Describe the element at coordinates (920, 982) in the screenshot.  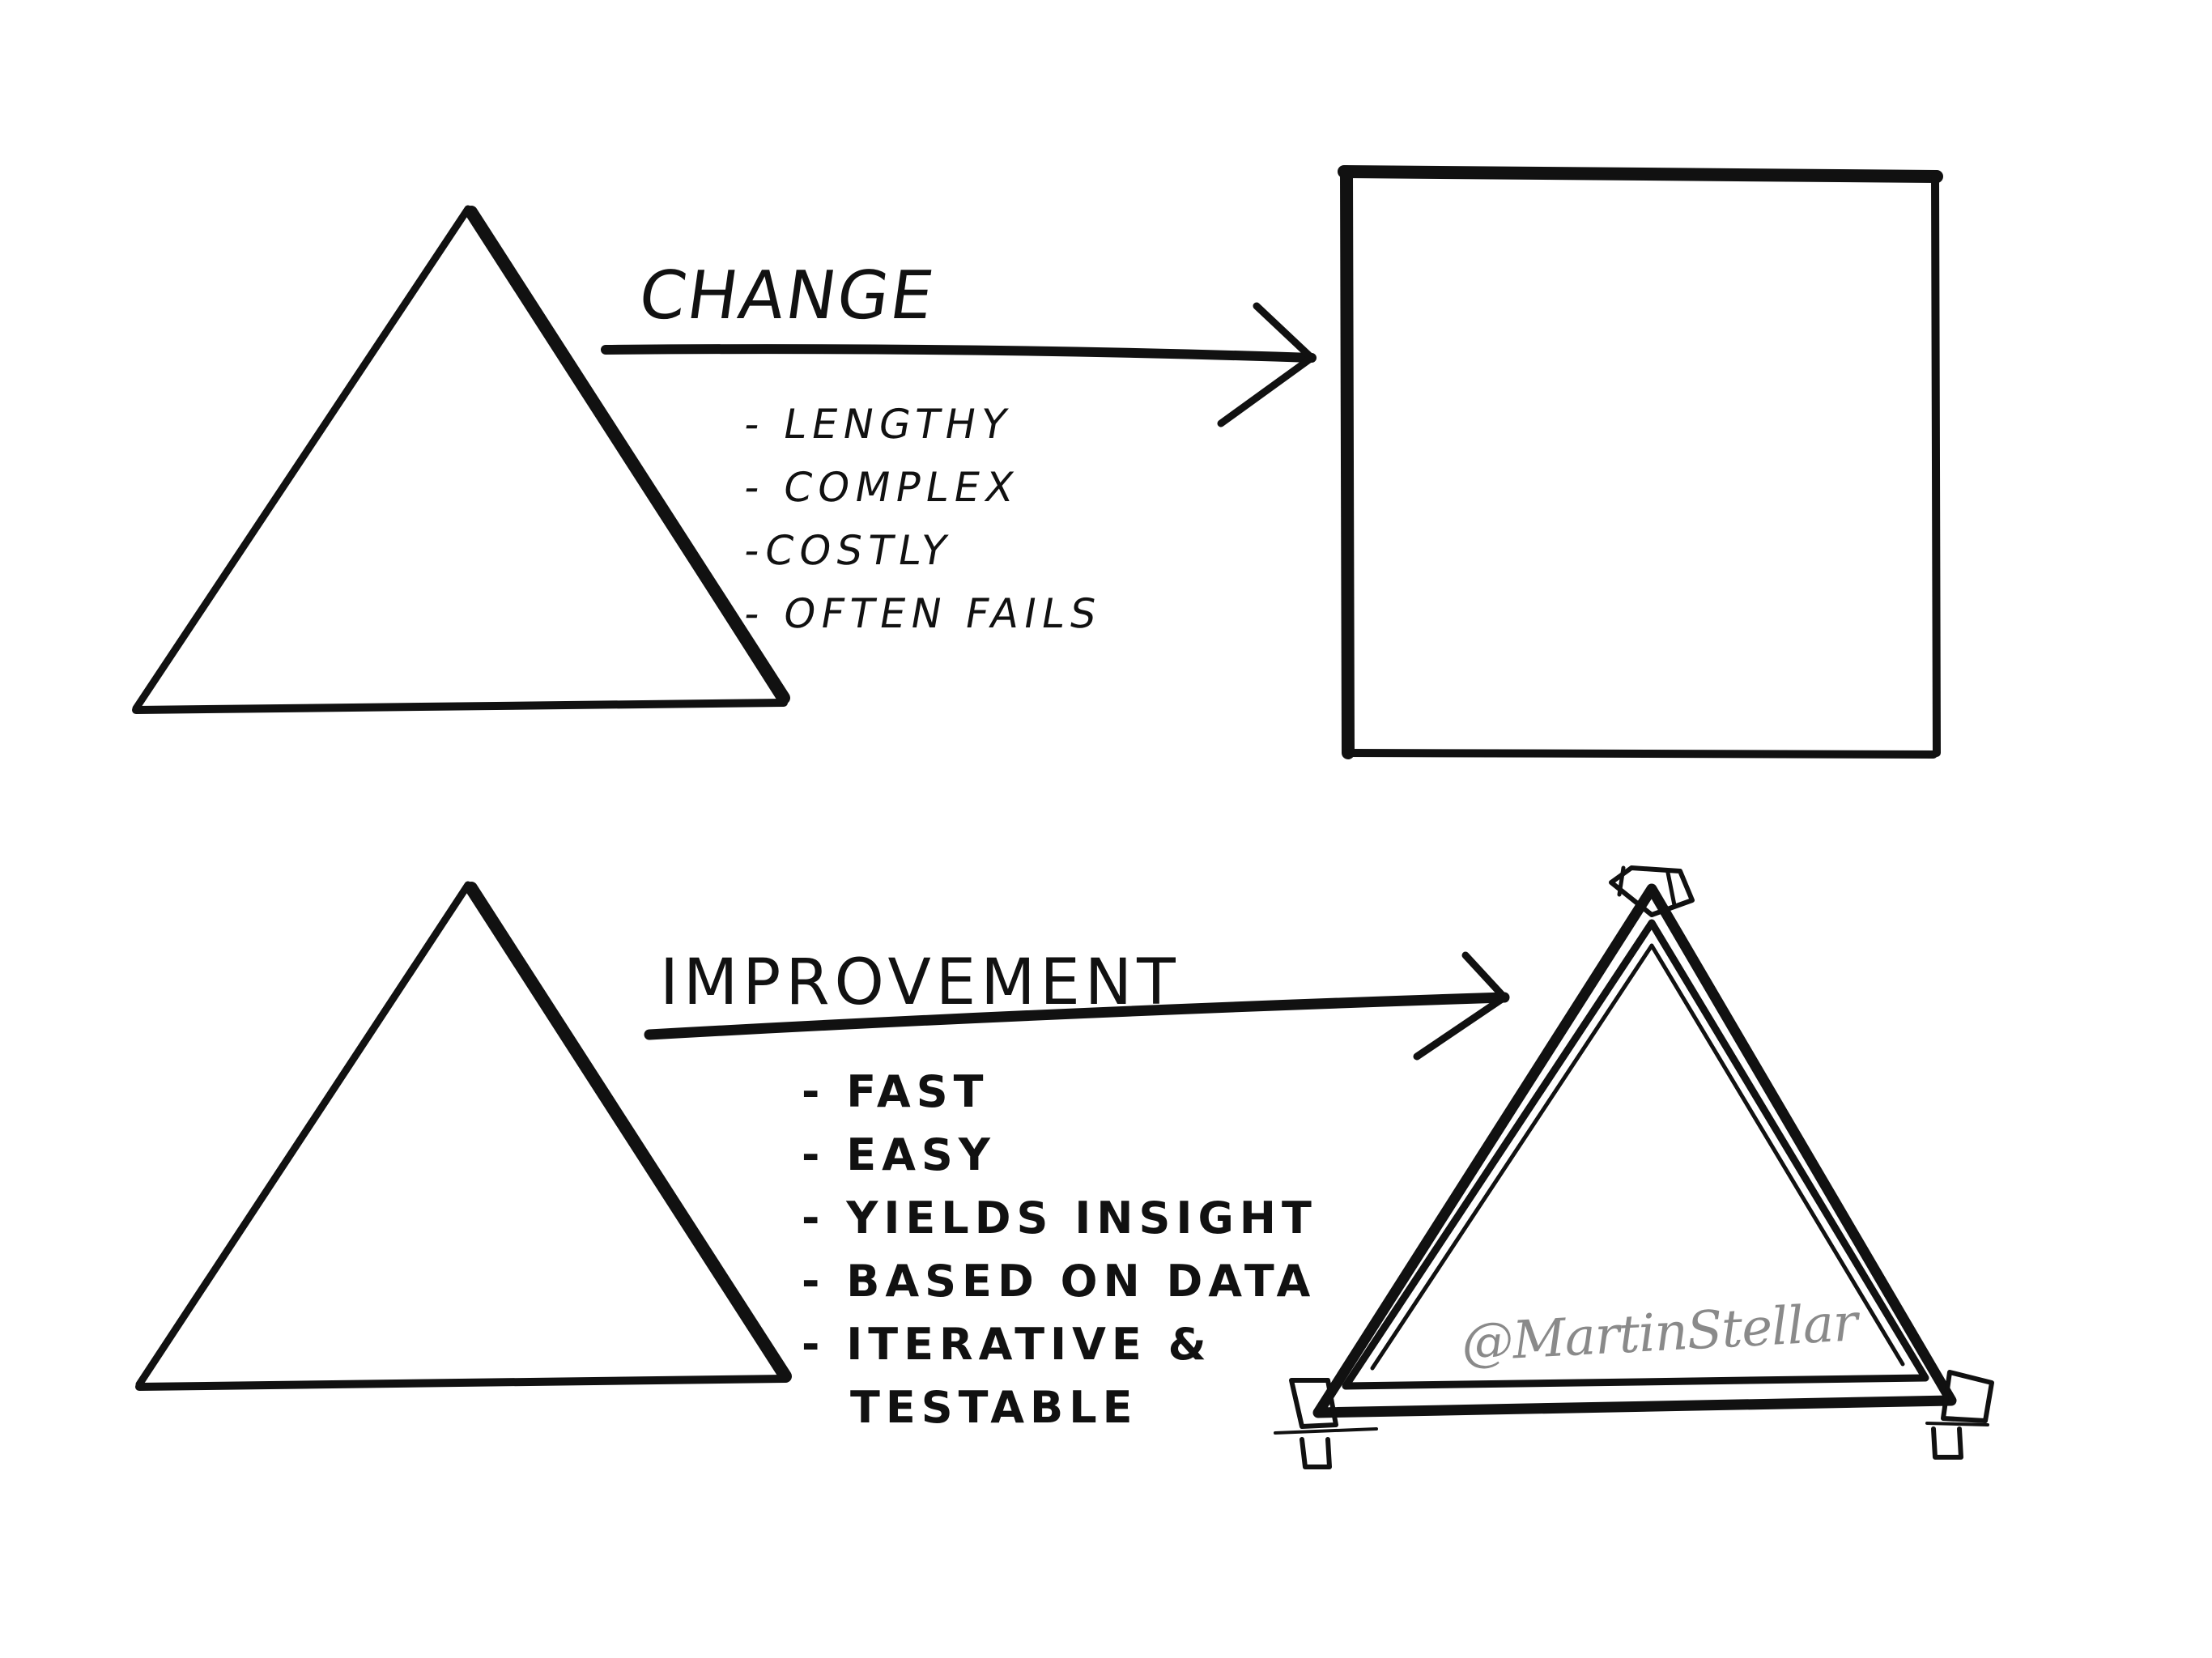
I see `improvement-label: IMPROVEMENT` at that location.